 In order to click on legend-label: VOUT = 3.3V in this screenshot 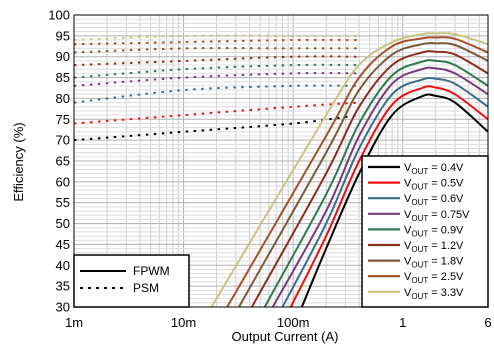, I will do `click(434, 294)`.